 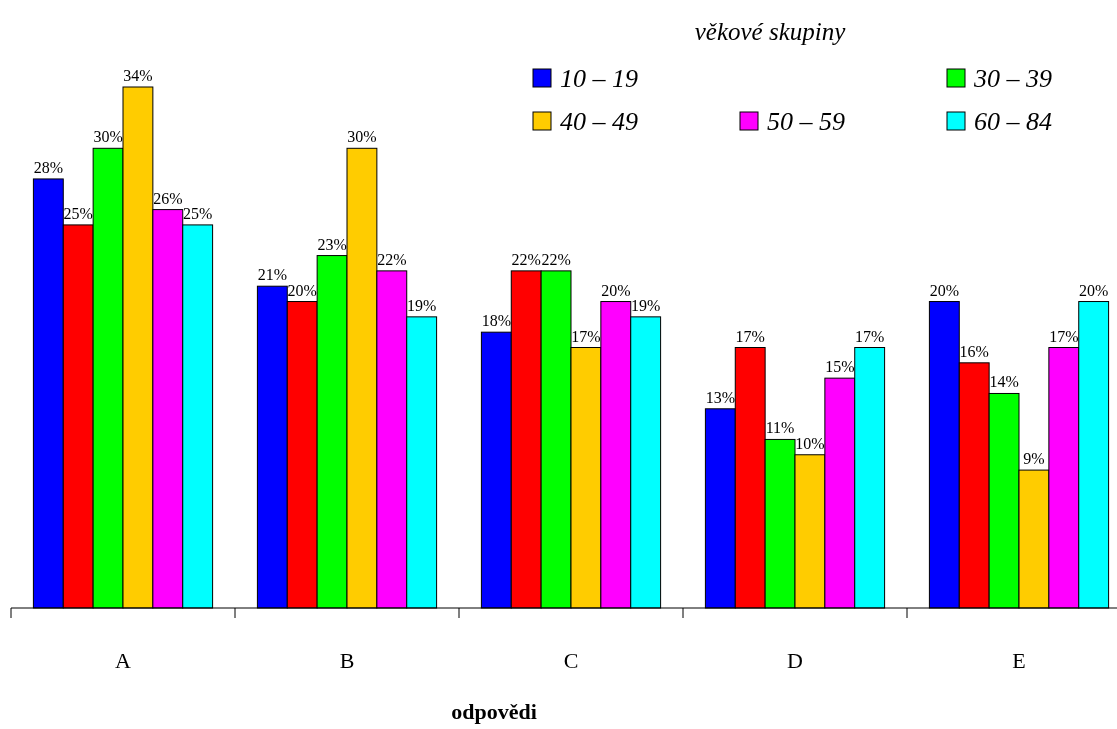 I want to click on x-tick-label: C, so click(x=571, y=660).